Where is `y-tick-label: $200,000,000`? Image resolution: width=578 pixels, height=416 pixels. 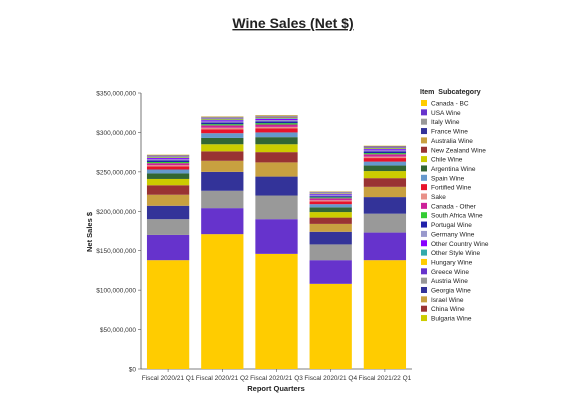 y-tick-label: $200,000,000 is located at coordinates (116, 212).